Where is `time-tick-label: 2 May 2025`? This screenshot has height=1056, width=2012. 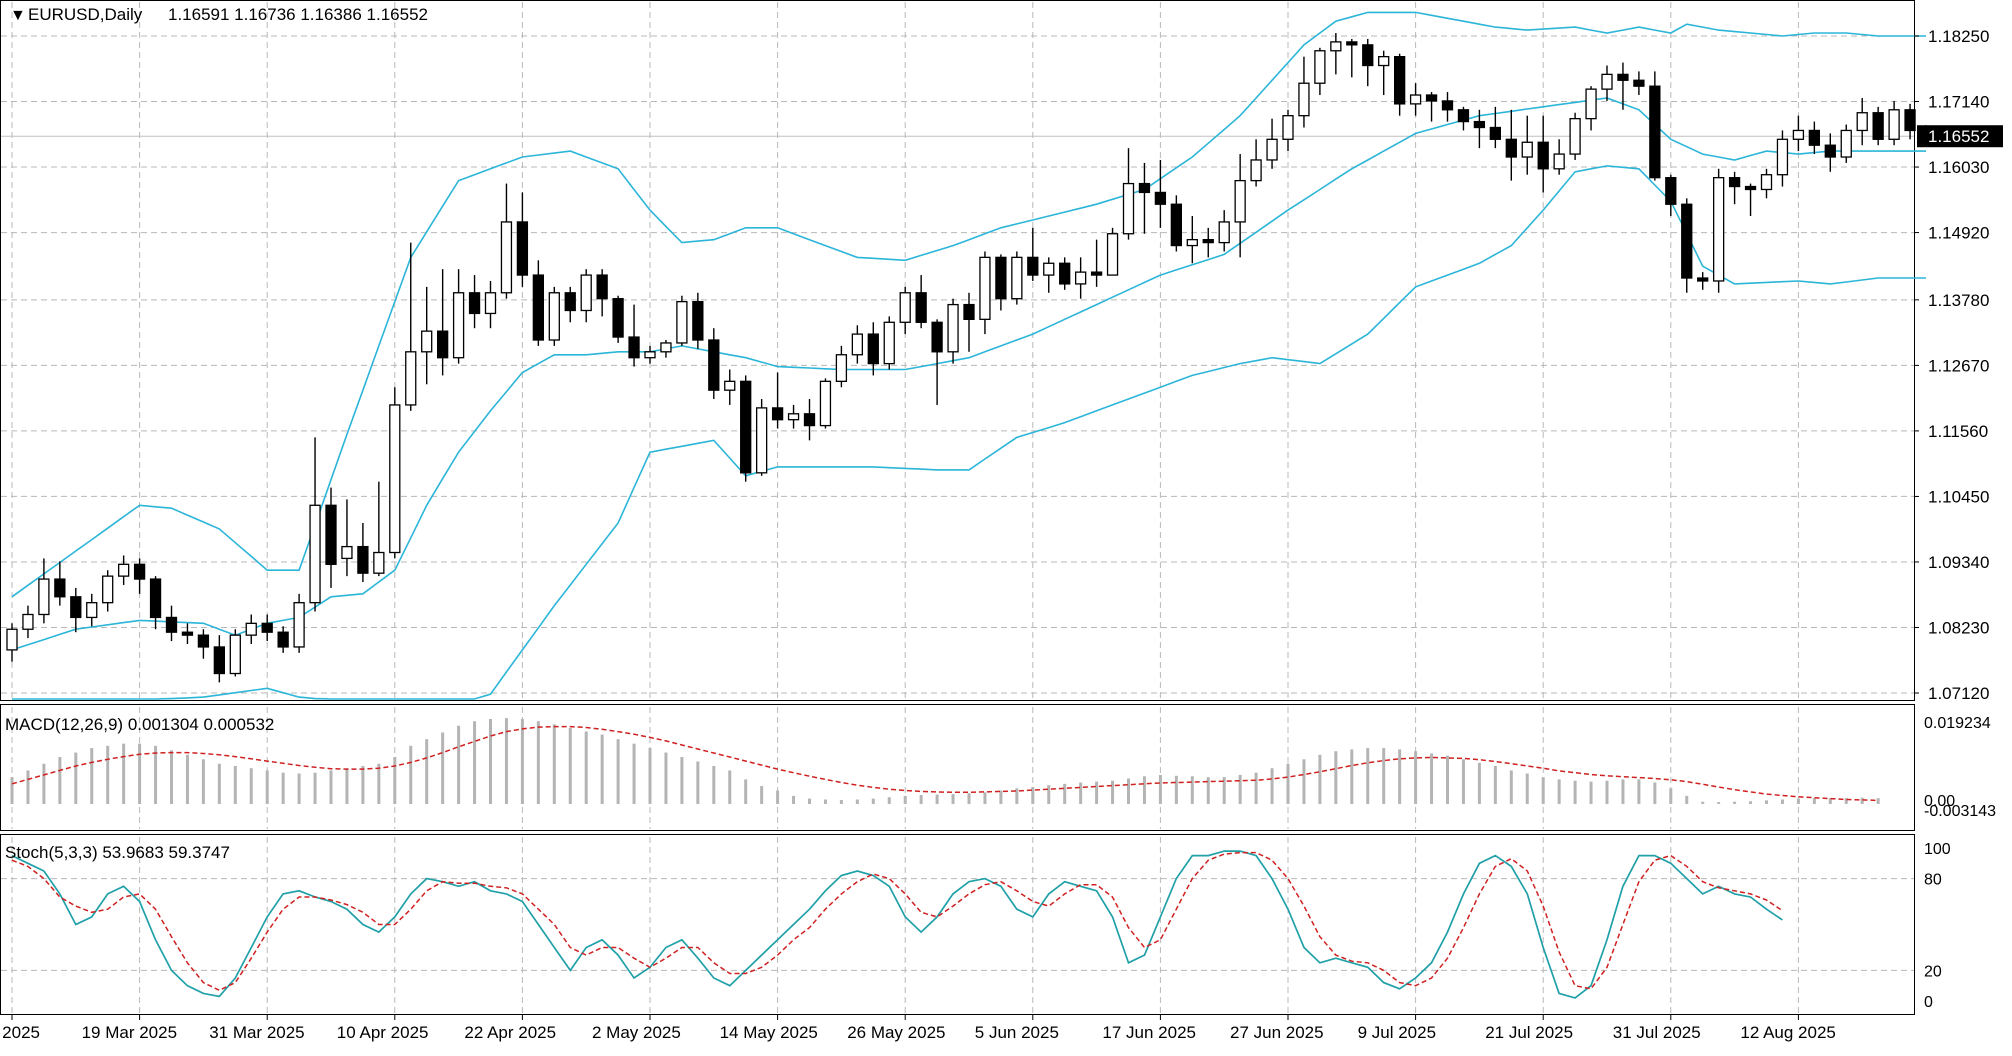 time-tick-label: 2 May 2025 is located at coordinates (636, 1032).